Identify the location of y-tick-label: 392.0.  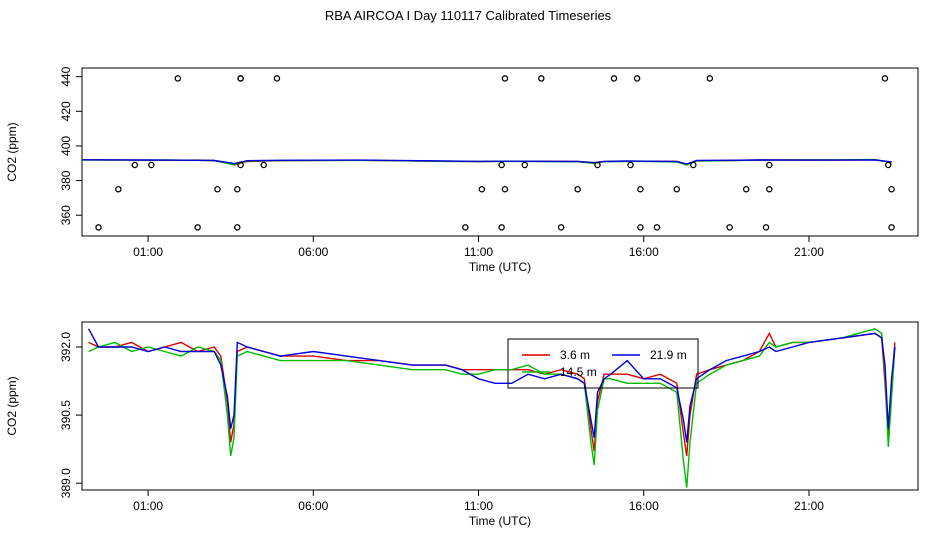
(66, 347).